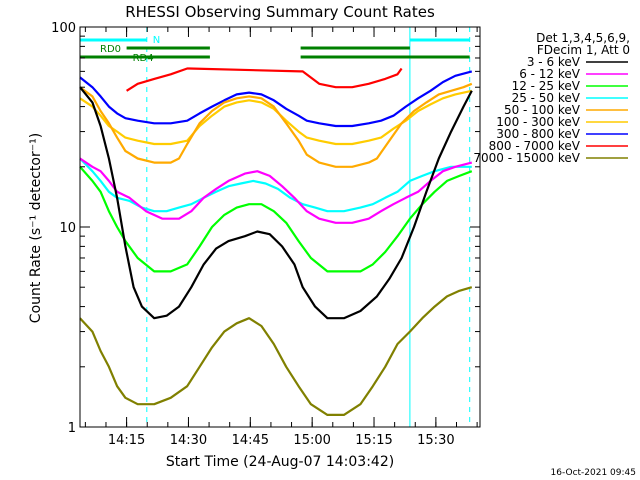 The height and width of the screenshot is (480, 640). What do you see at coordinates (110, 49) in the screenshot?
I see `rd0-marker-label: RD0` at bounding box center [110, 49].